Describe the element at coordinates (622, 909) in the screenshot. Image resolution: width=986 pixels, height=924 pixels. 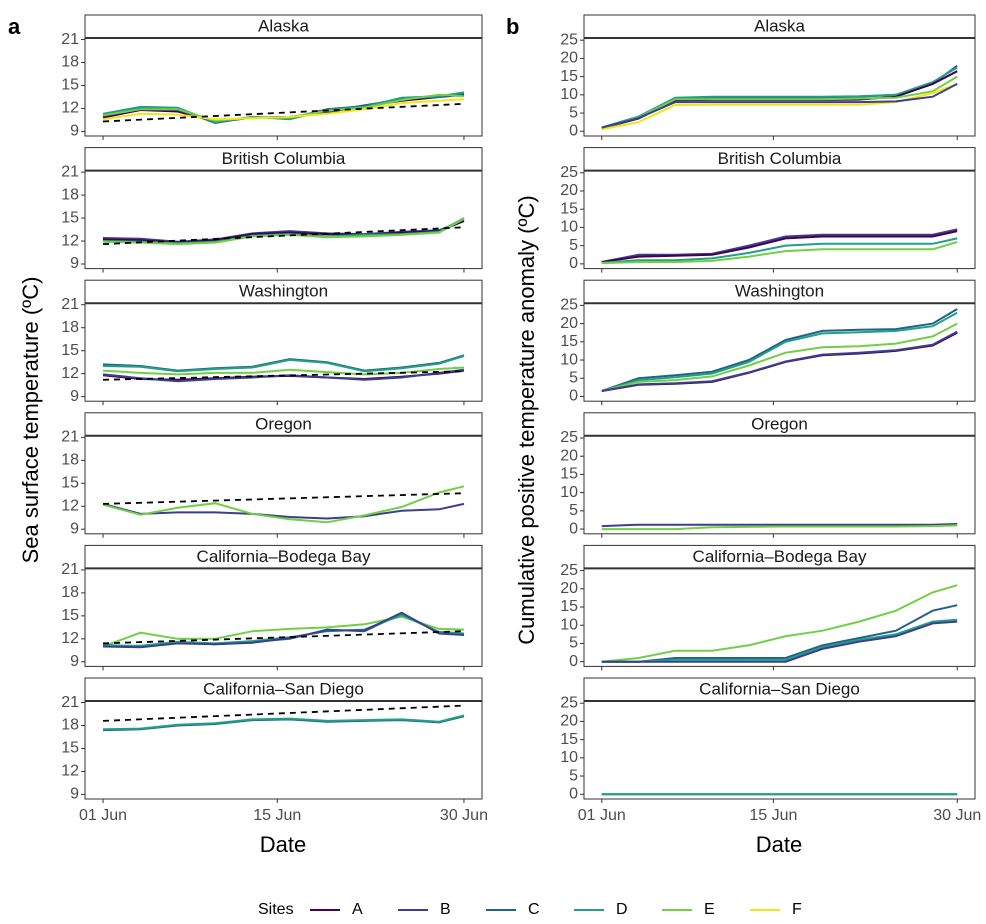
I see `legend-label: D` at that location.